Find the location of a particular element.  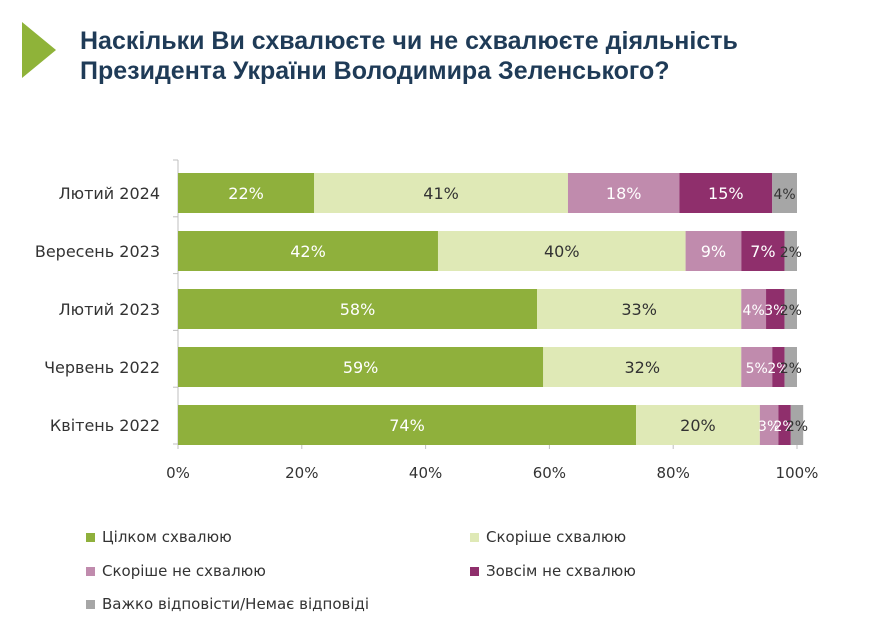

legend-item: Скоріше не схвалюю is located at coordinates (176, 571).